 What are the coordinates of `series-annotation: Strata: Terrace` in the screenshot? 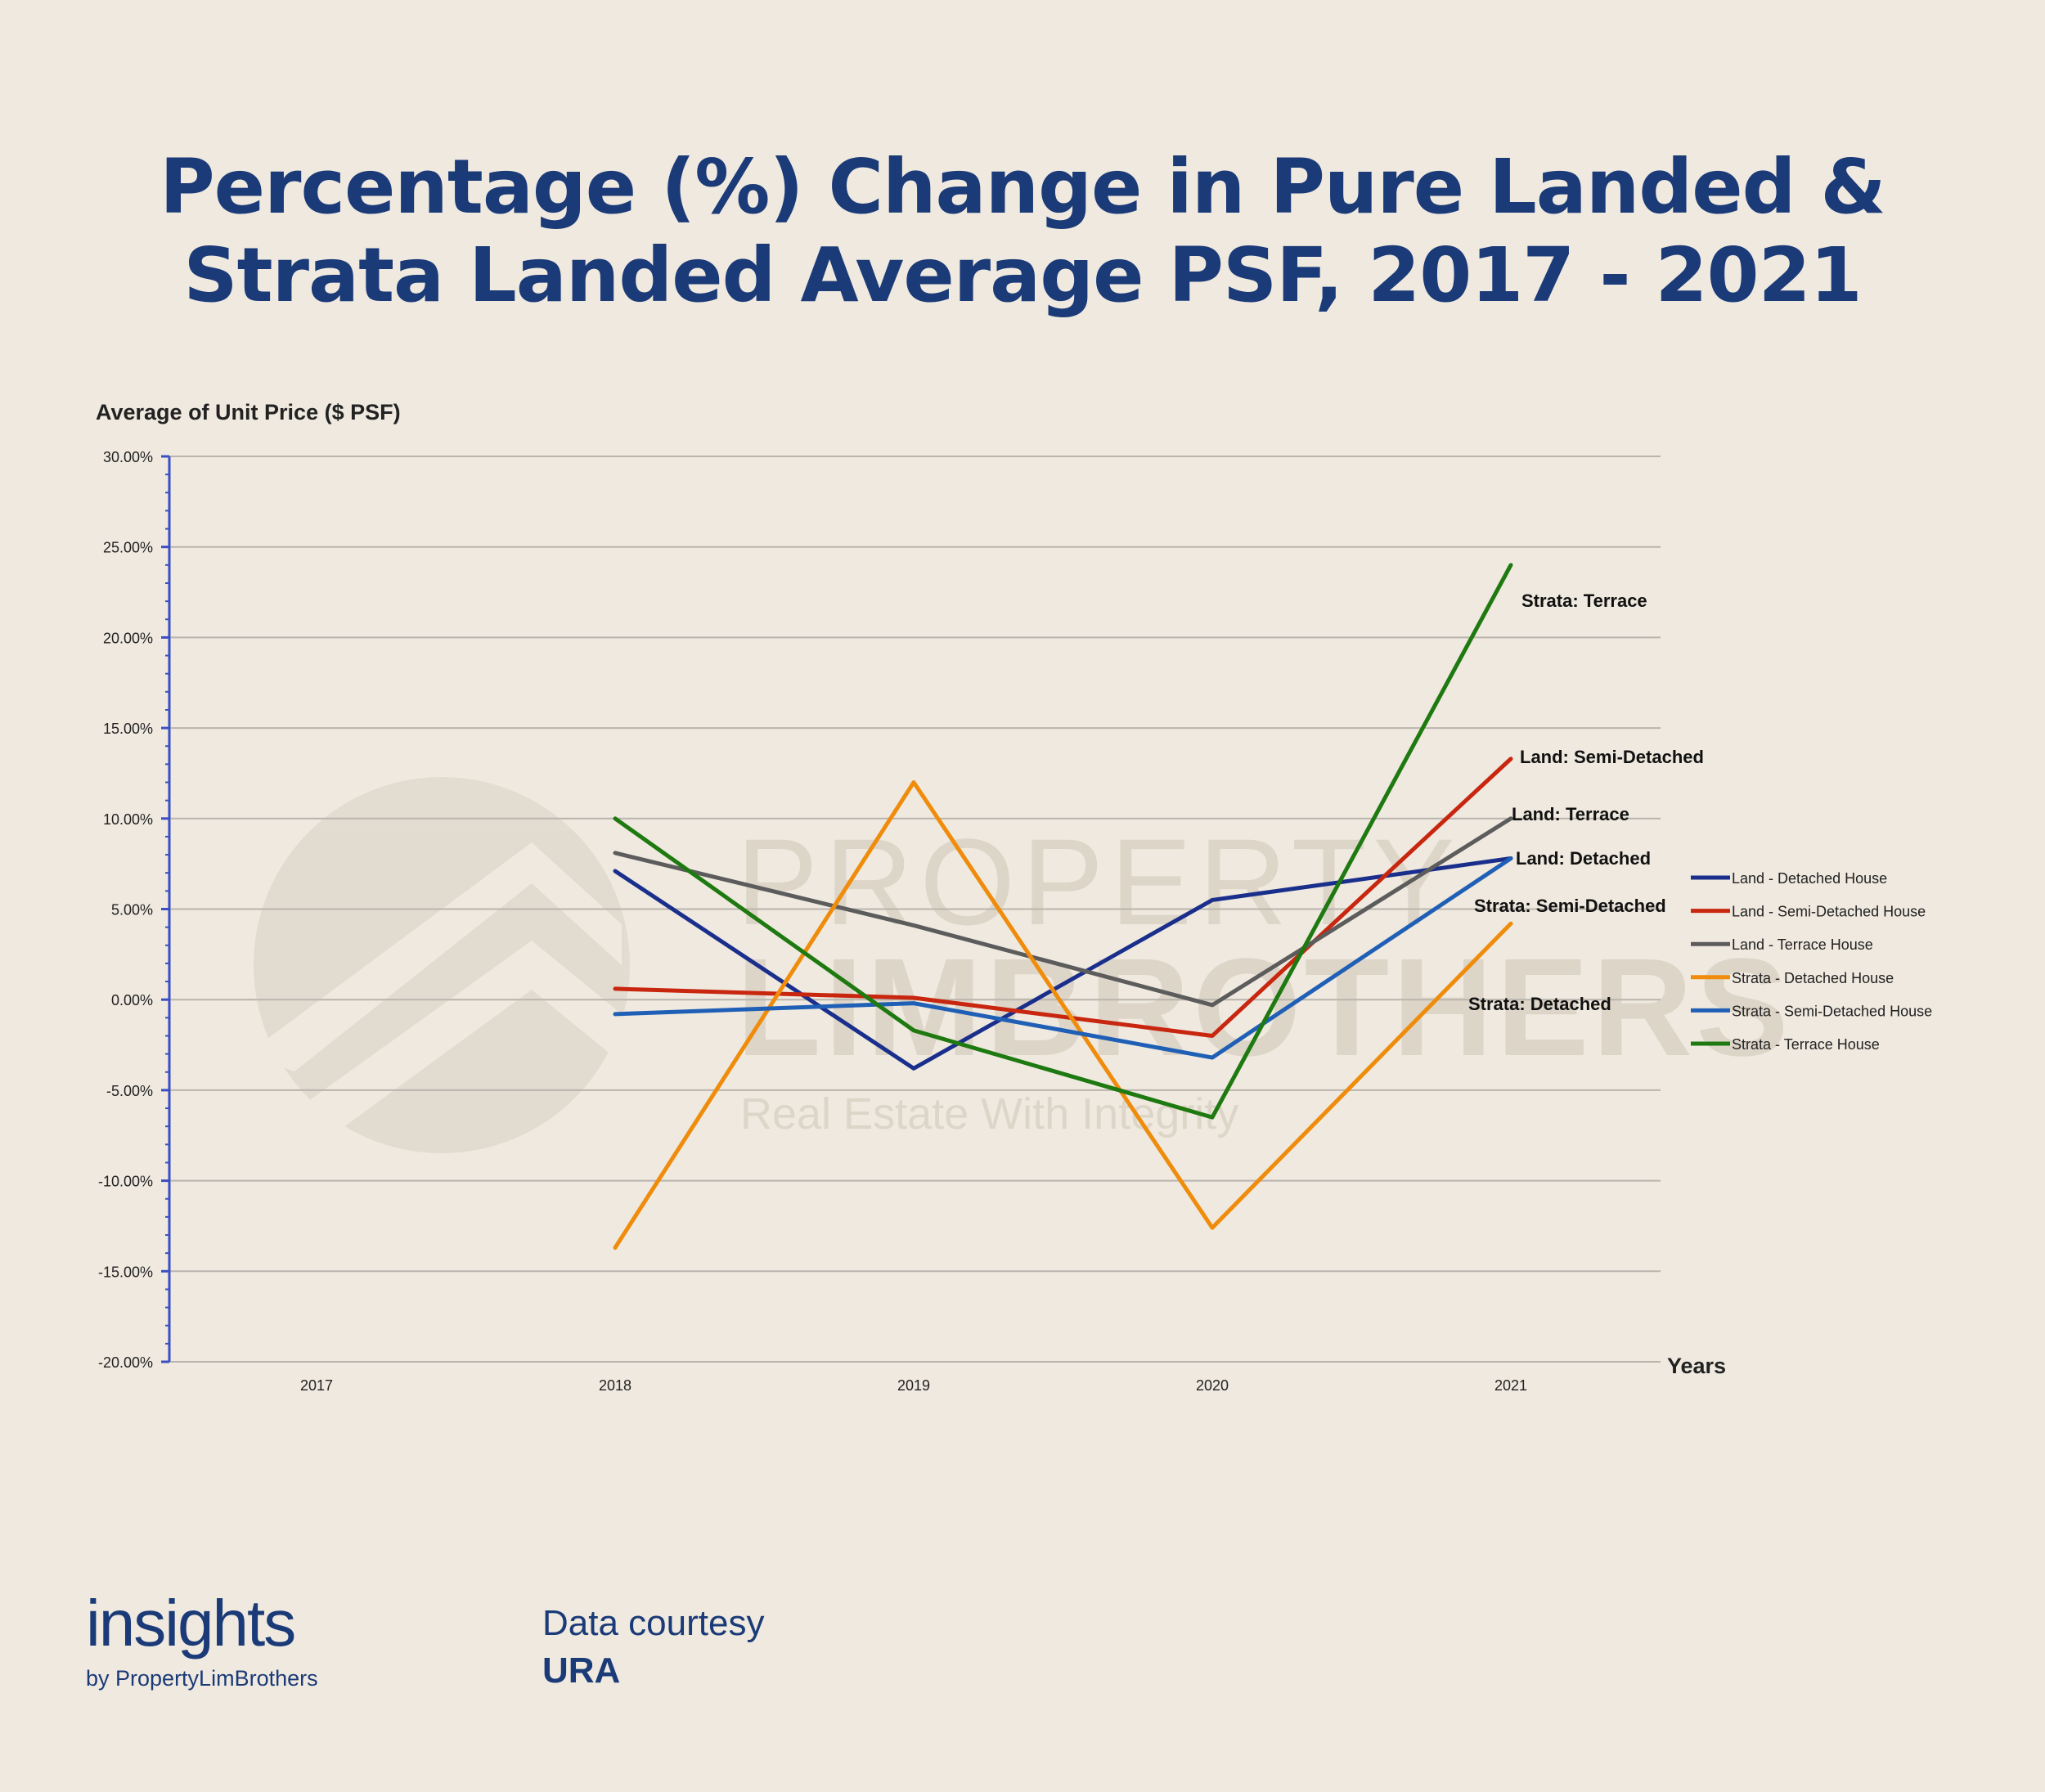 It's located at (1584, 601).